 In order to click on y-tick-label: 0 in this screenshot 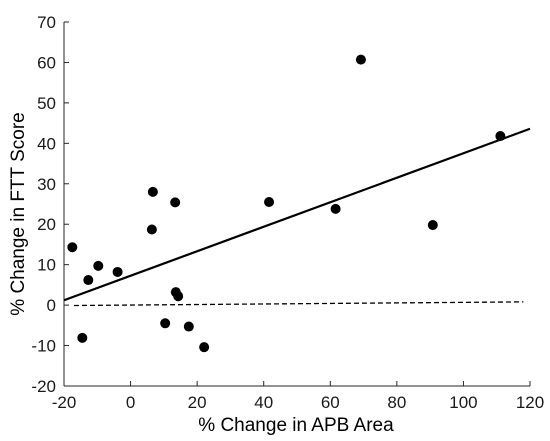, I will do `click(51, 305)`.